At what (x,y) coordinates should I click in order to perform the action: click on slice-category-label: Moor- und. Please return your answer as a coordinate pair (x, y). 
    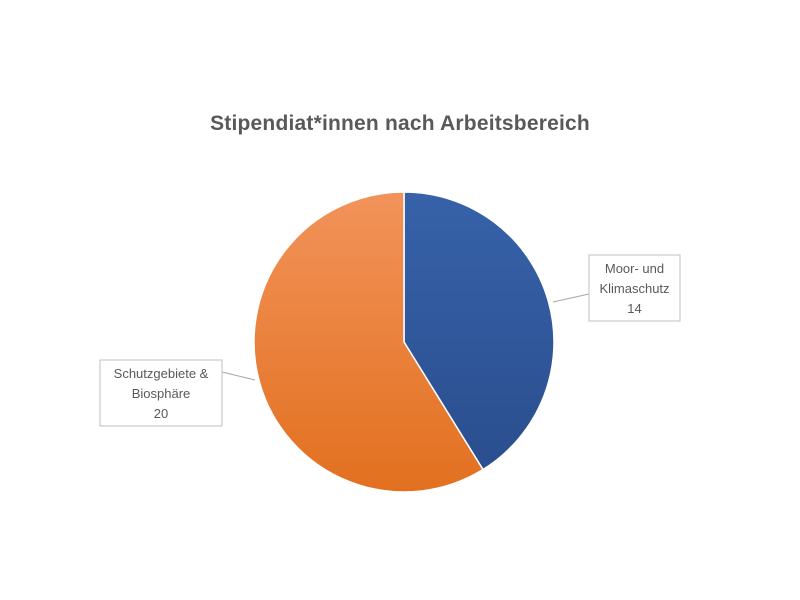
    Looking at the image, I should click on (634, 268).